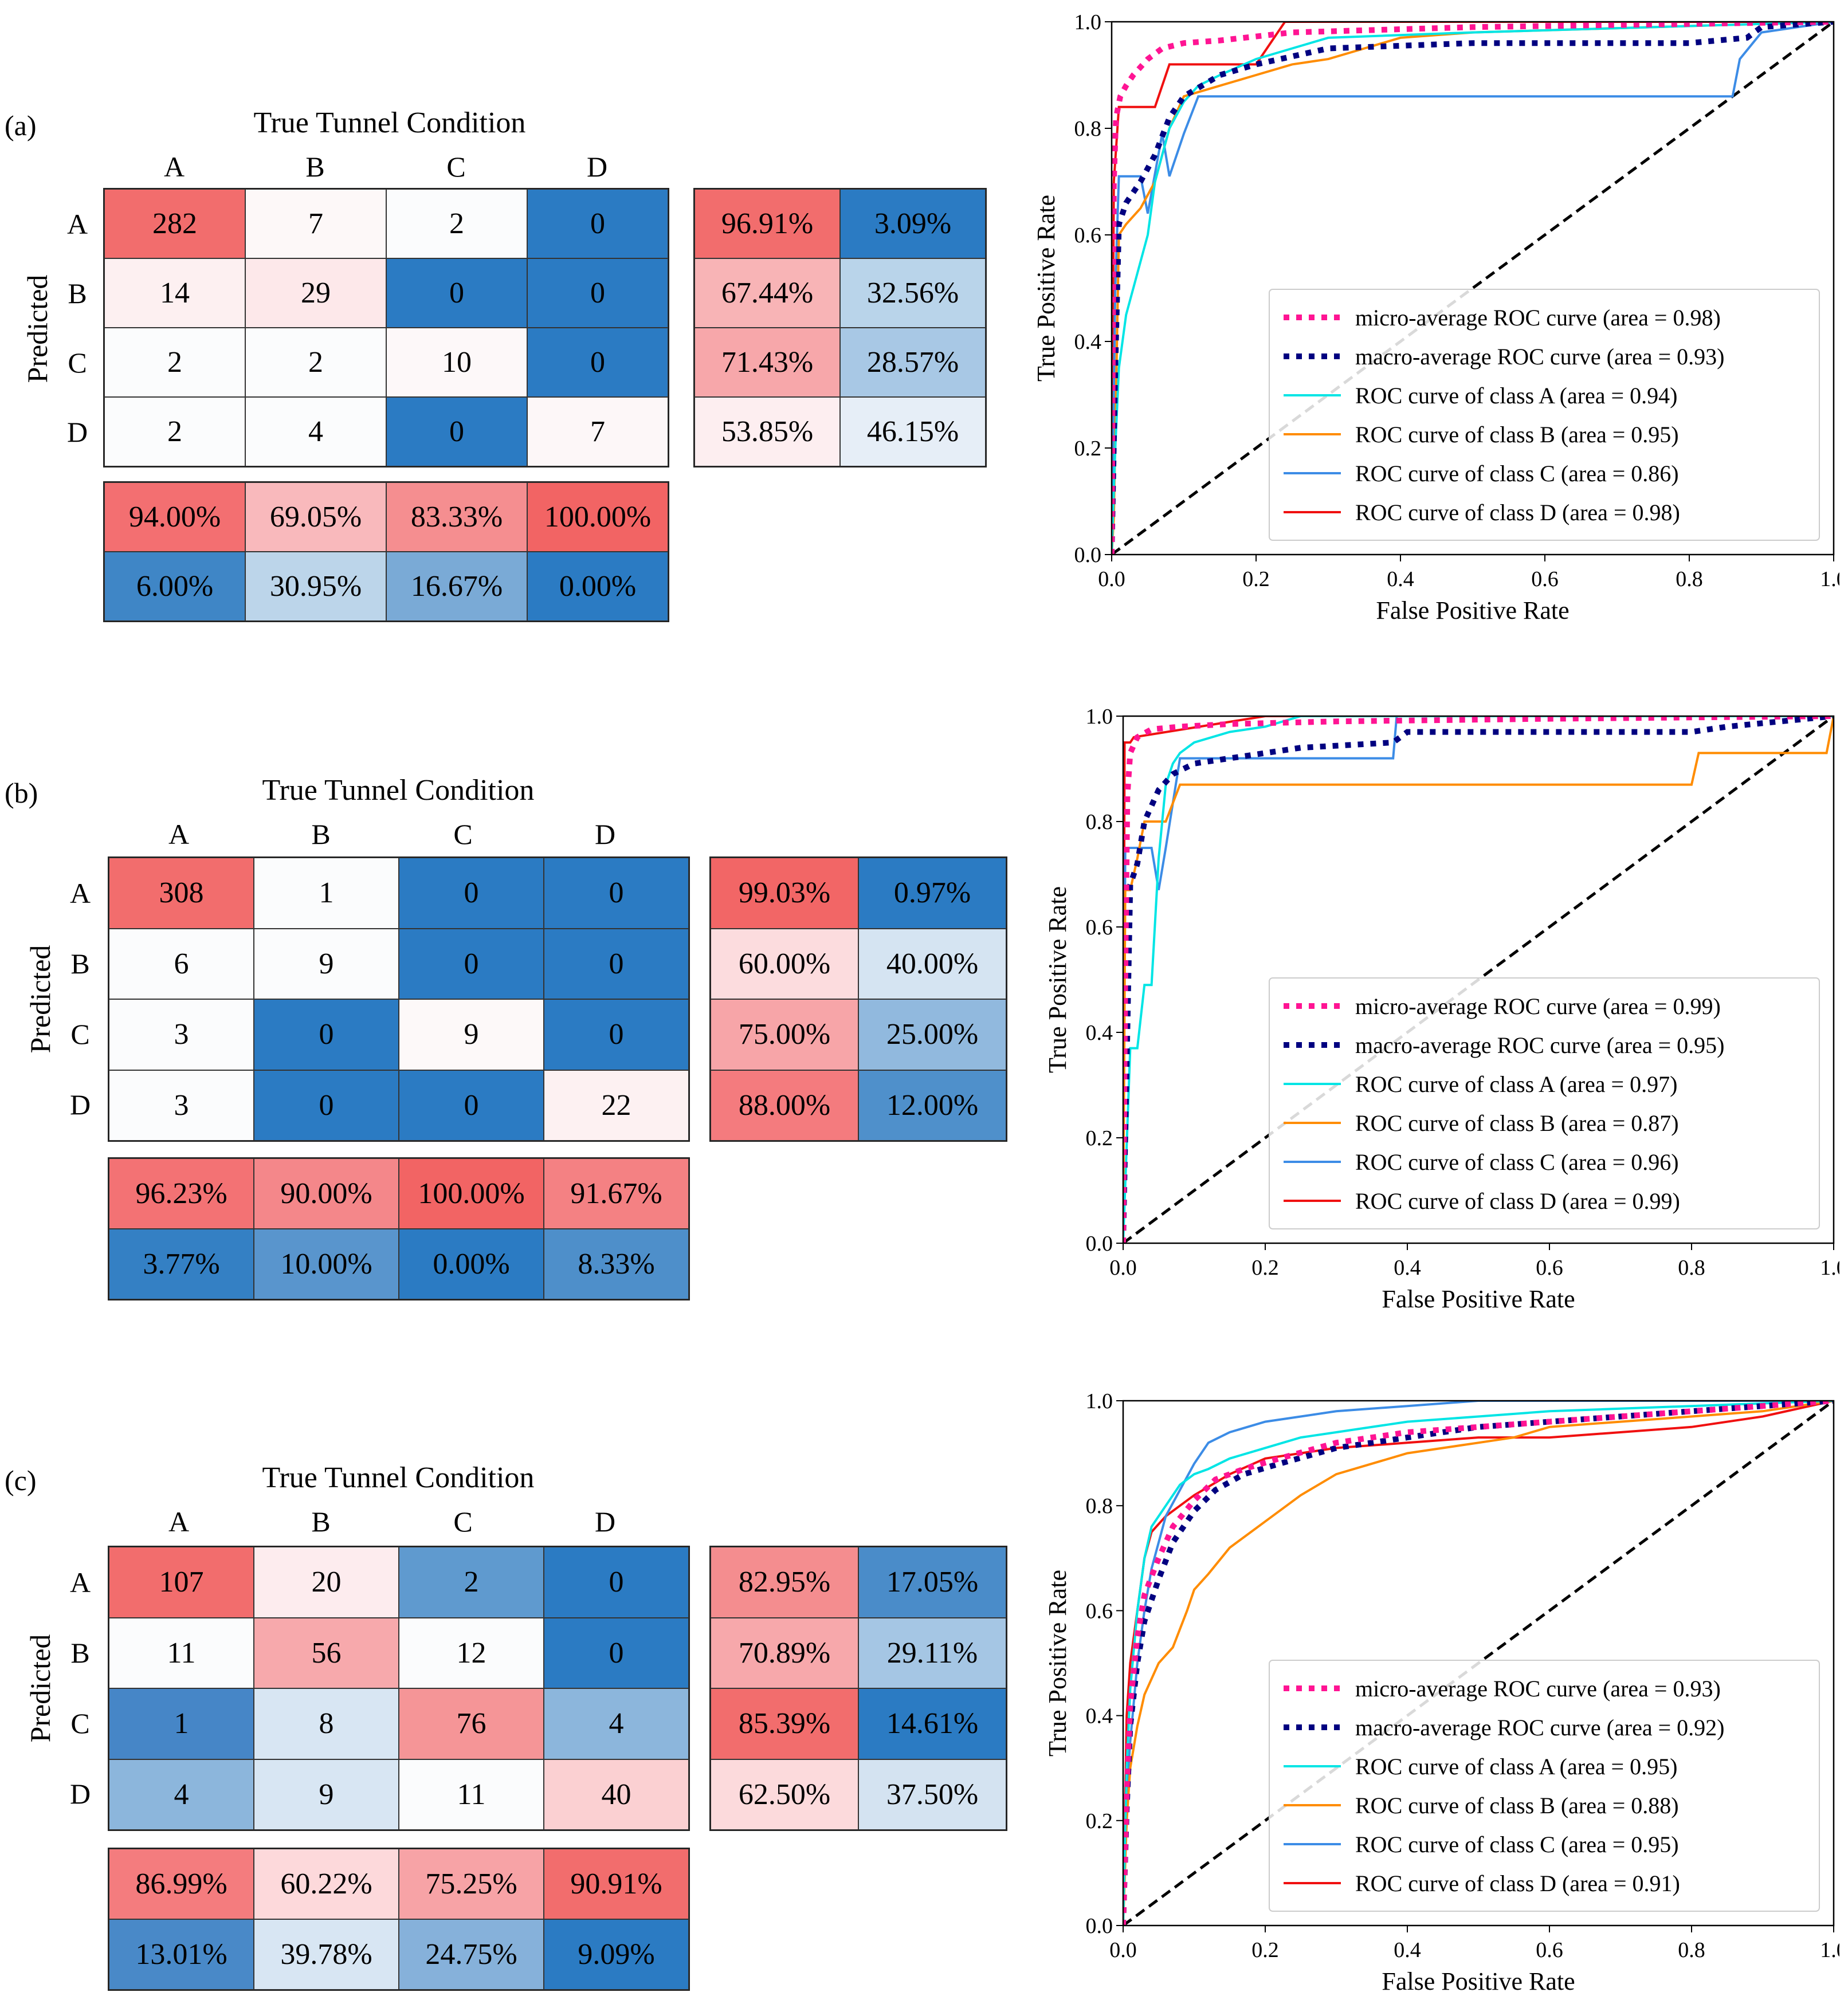 This screenshot has height=2000, width=1848. Describe the element at coordinates (932, 1034) in the screenshot. I see `row-stat-cell: 25.00%` at that location.